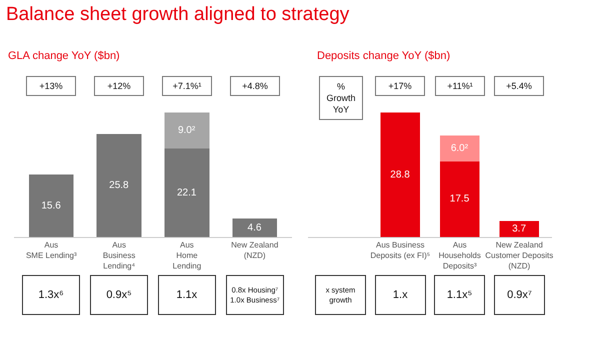 This screenshot has width=602, height=349. I want to click on data-label: 9.0², so click(187, 130).